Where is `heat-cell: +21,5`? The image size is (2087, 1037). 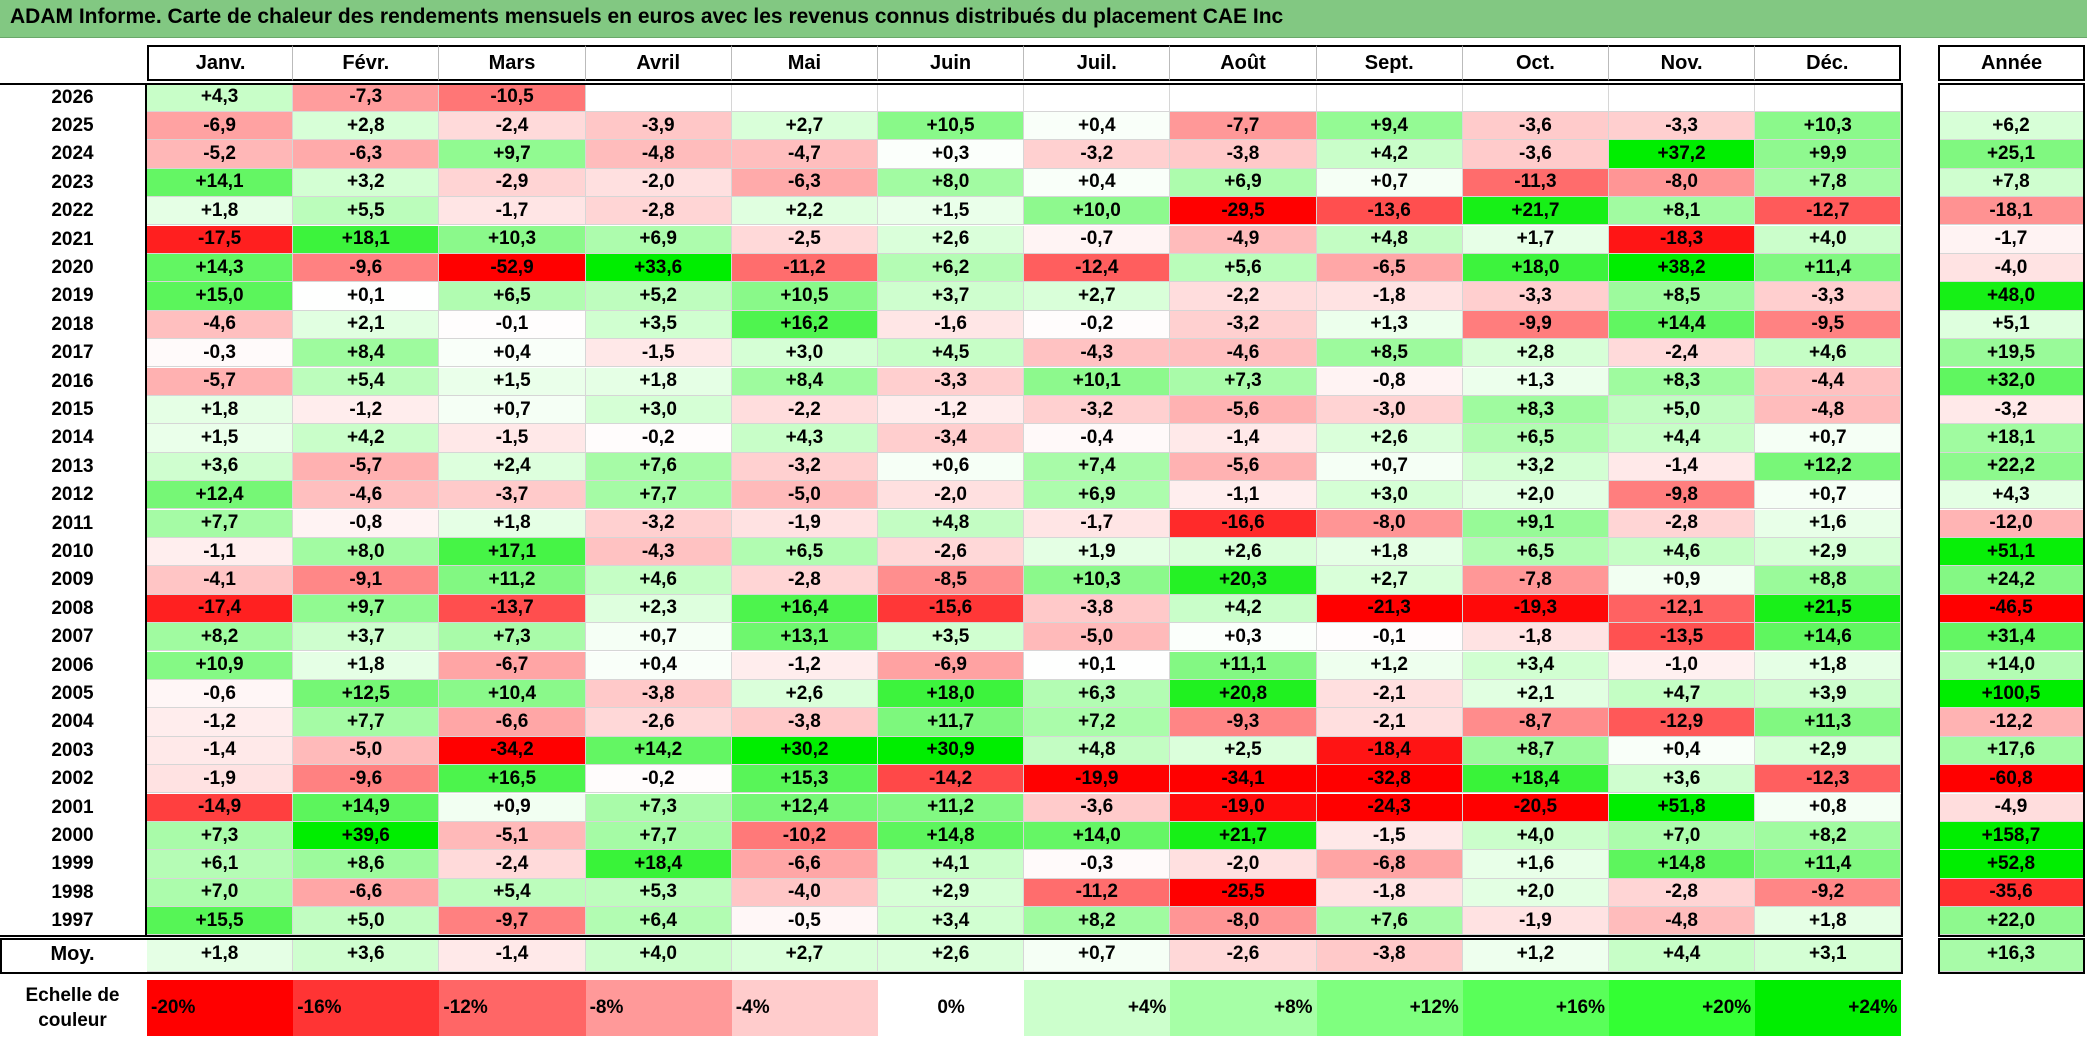 heat-cell: +21,5 is located at coordinates (1828, 609).